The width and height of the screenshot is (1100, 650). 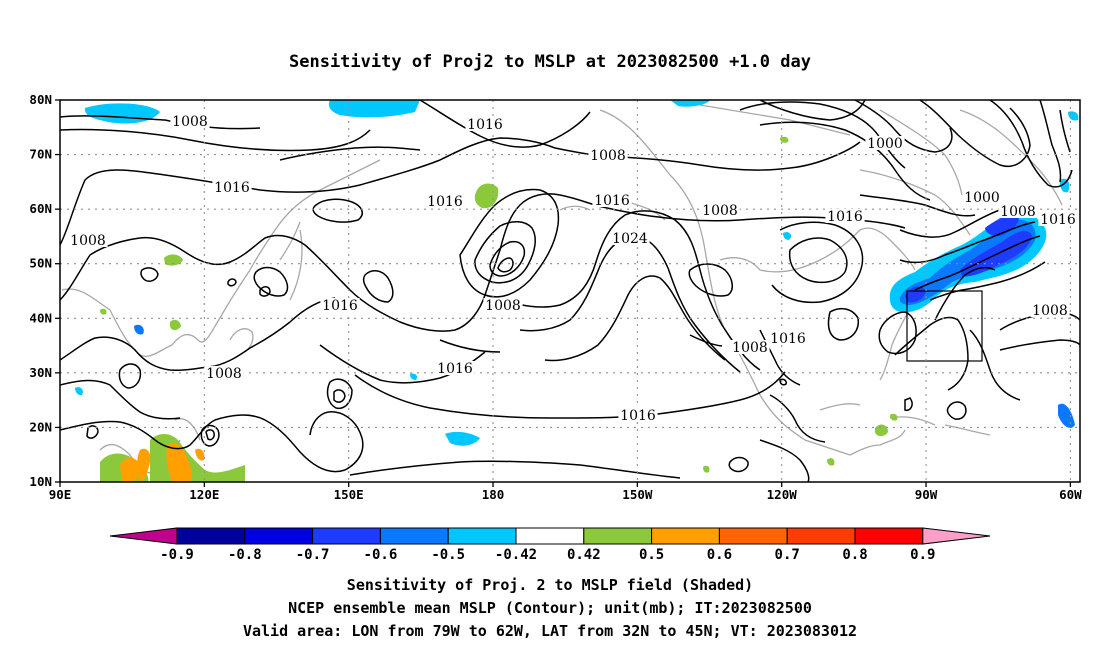 I want to click on colorbar-label: -0.42, so click(x=516, y=555).